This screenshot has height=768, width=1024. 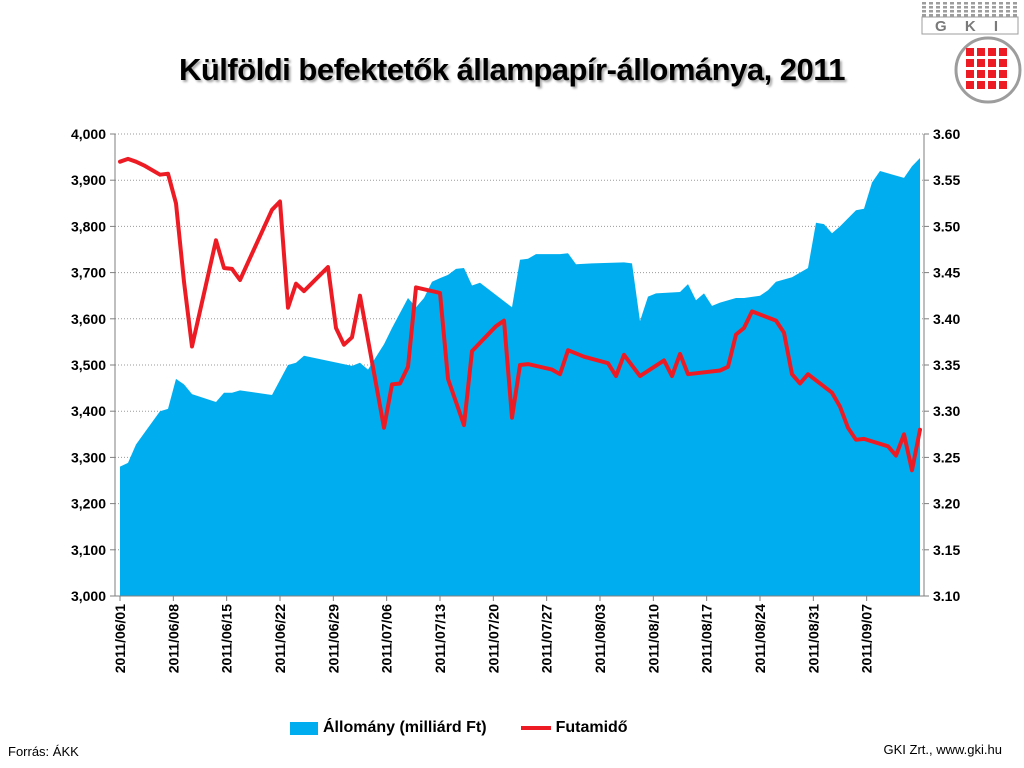 I want to click on logo-text-band, so click(x=970, y=25).